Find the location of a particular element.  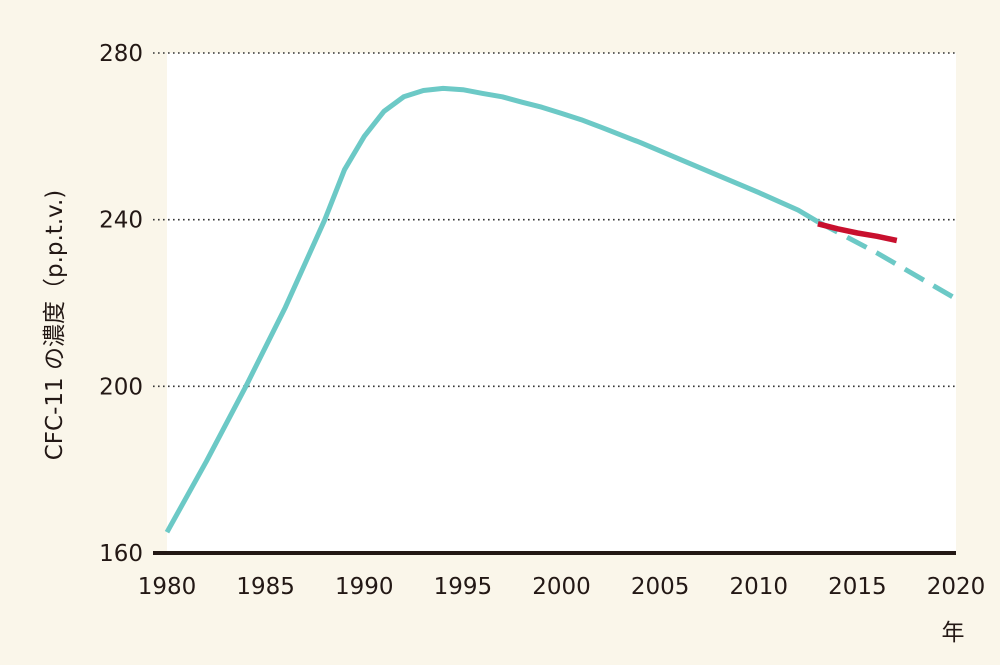

x-tick-label: 2000 is located at coordinates (561, 587).